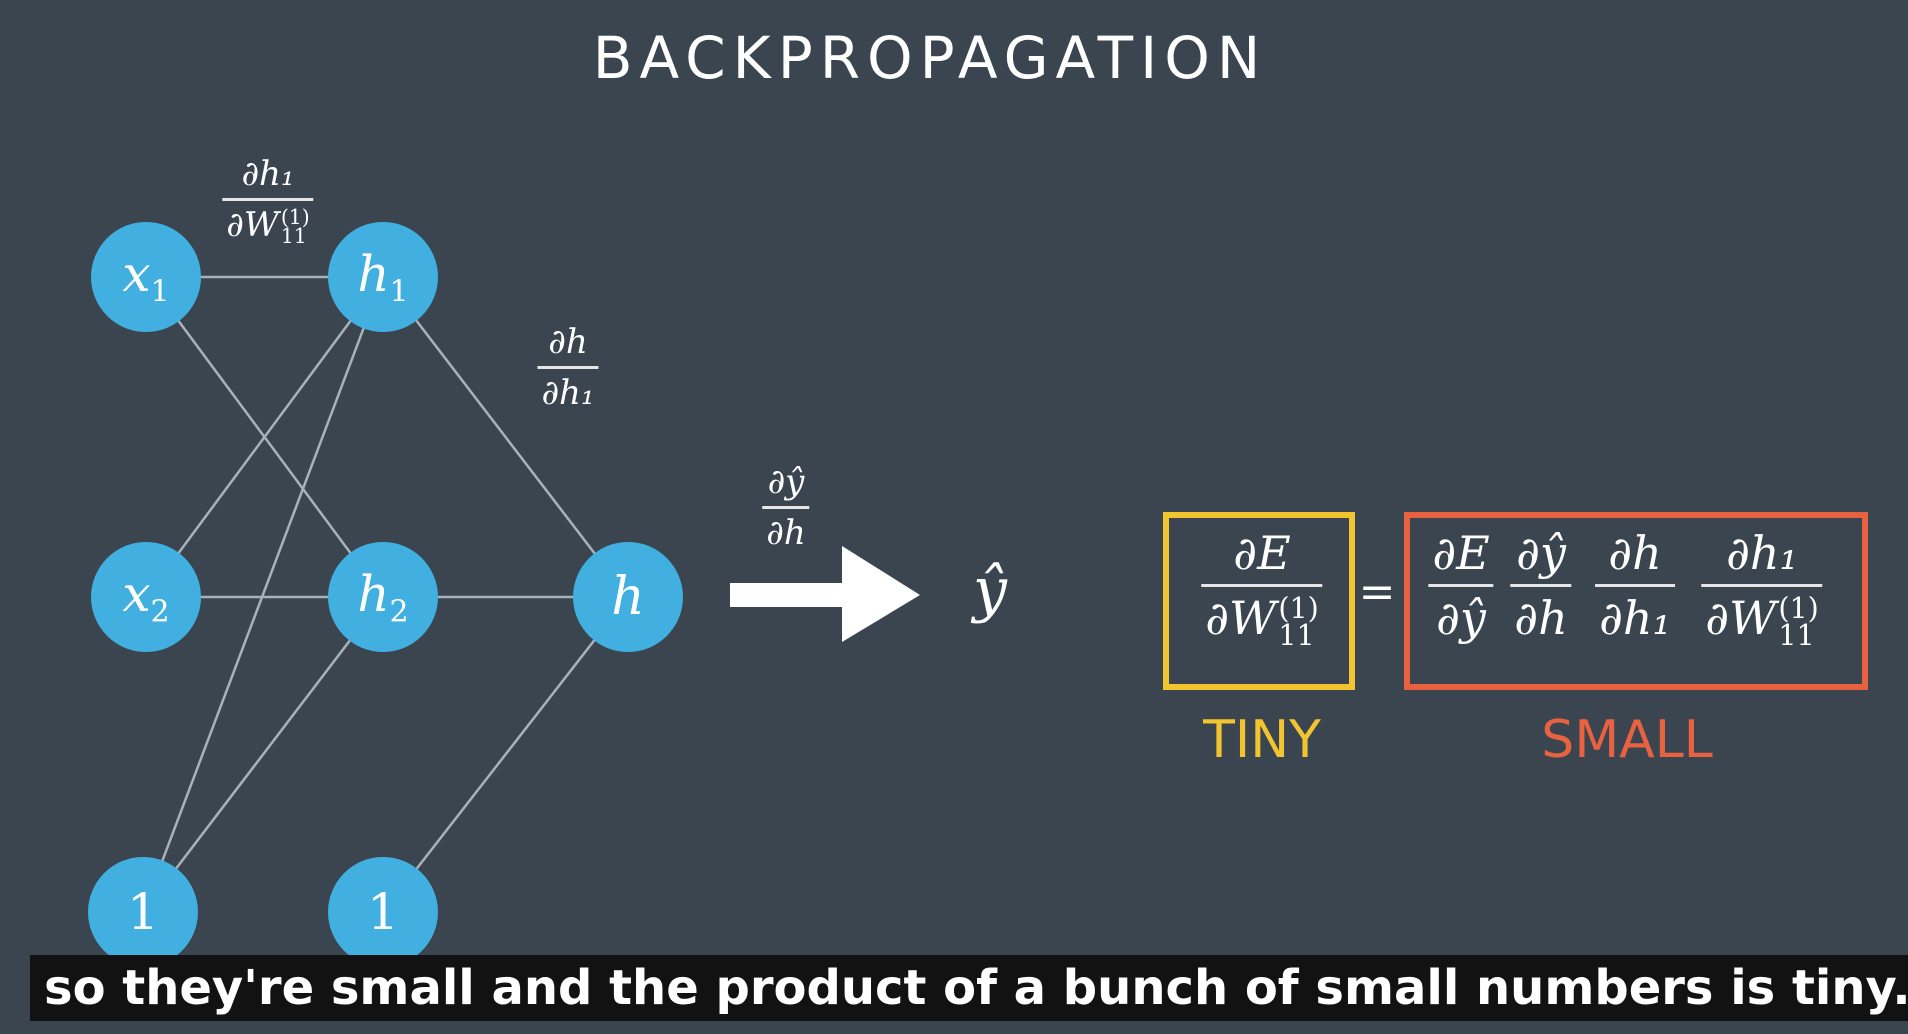 The image size is (1908, 1034). Describe the element at coordinates (990, 590) in the screenshot. I see `output-y-hat: ŷ` at that location.